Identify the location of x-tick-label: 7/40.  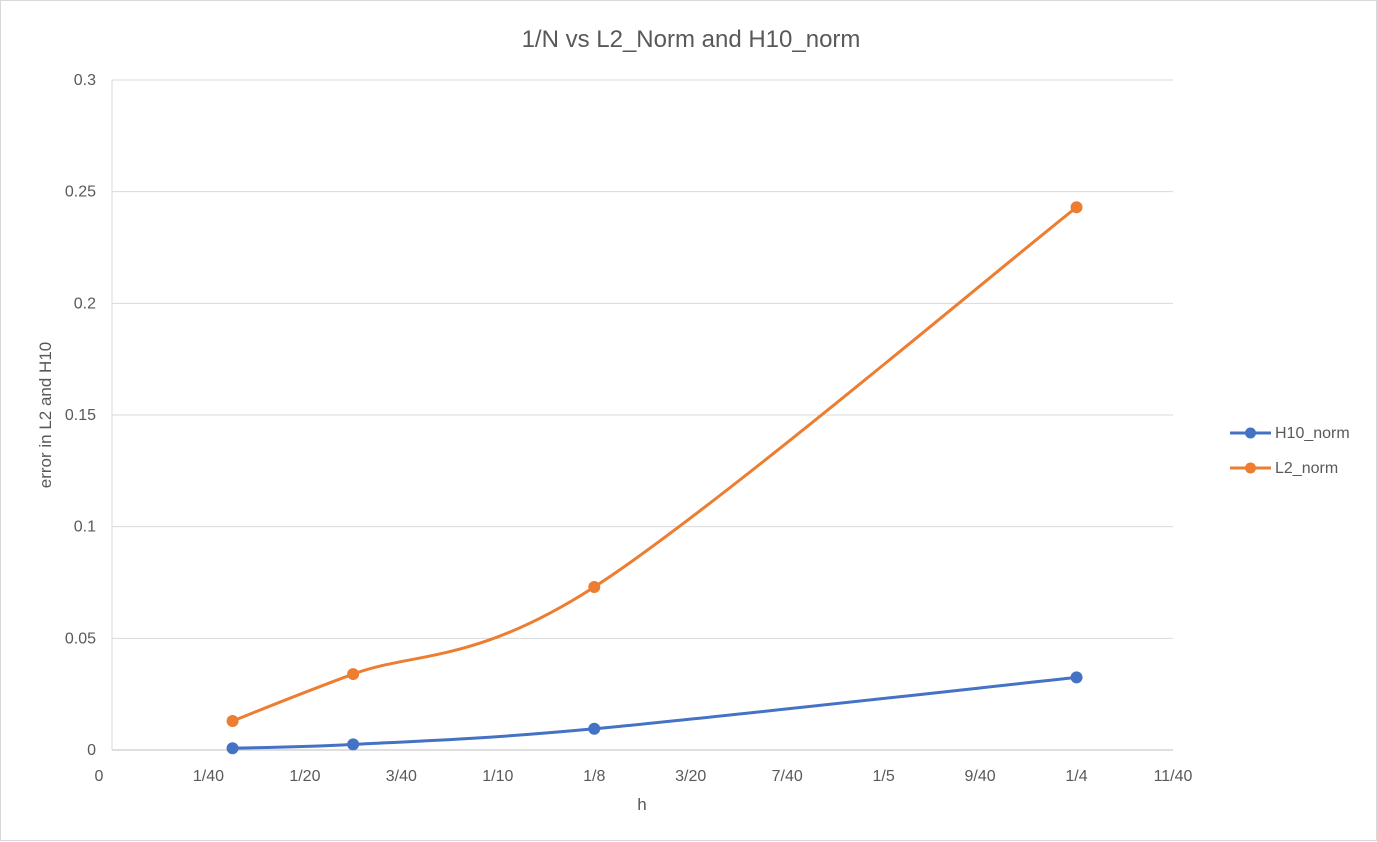
(787, 776).